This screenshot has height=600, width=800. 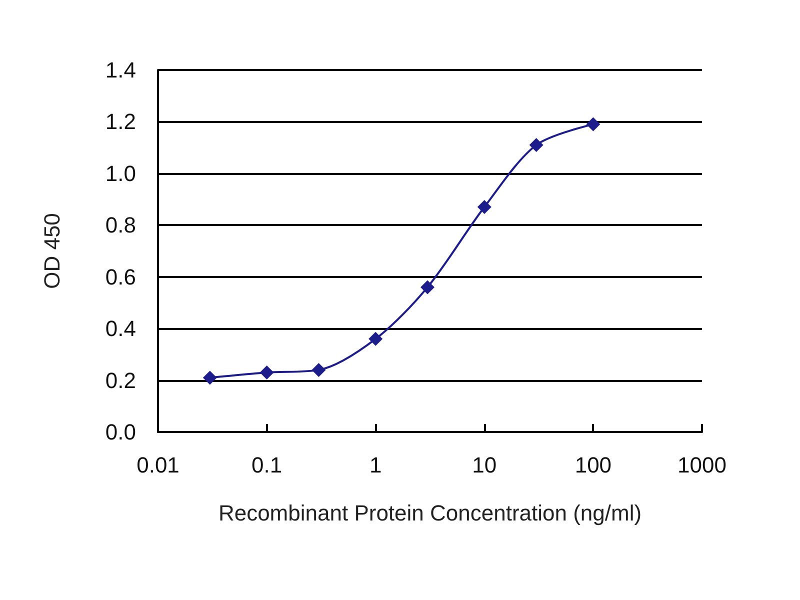 What do you see at coordinates (484, 465) in the screenshot?
I see `x-tick-label: 10` at bounding box center [484, 465].